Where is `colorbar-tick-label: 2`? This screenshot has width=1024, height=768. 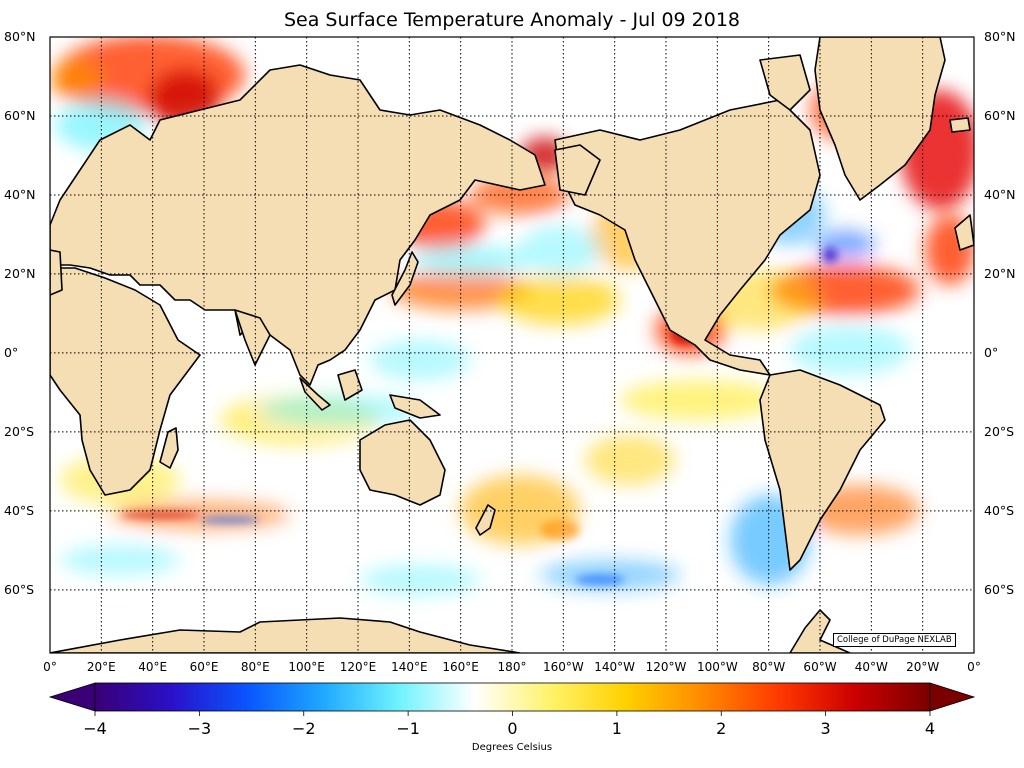 colorbar-tick-label: 2 is located at coordinates (721, 728).